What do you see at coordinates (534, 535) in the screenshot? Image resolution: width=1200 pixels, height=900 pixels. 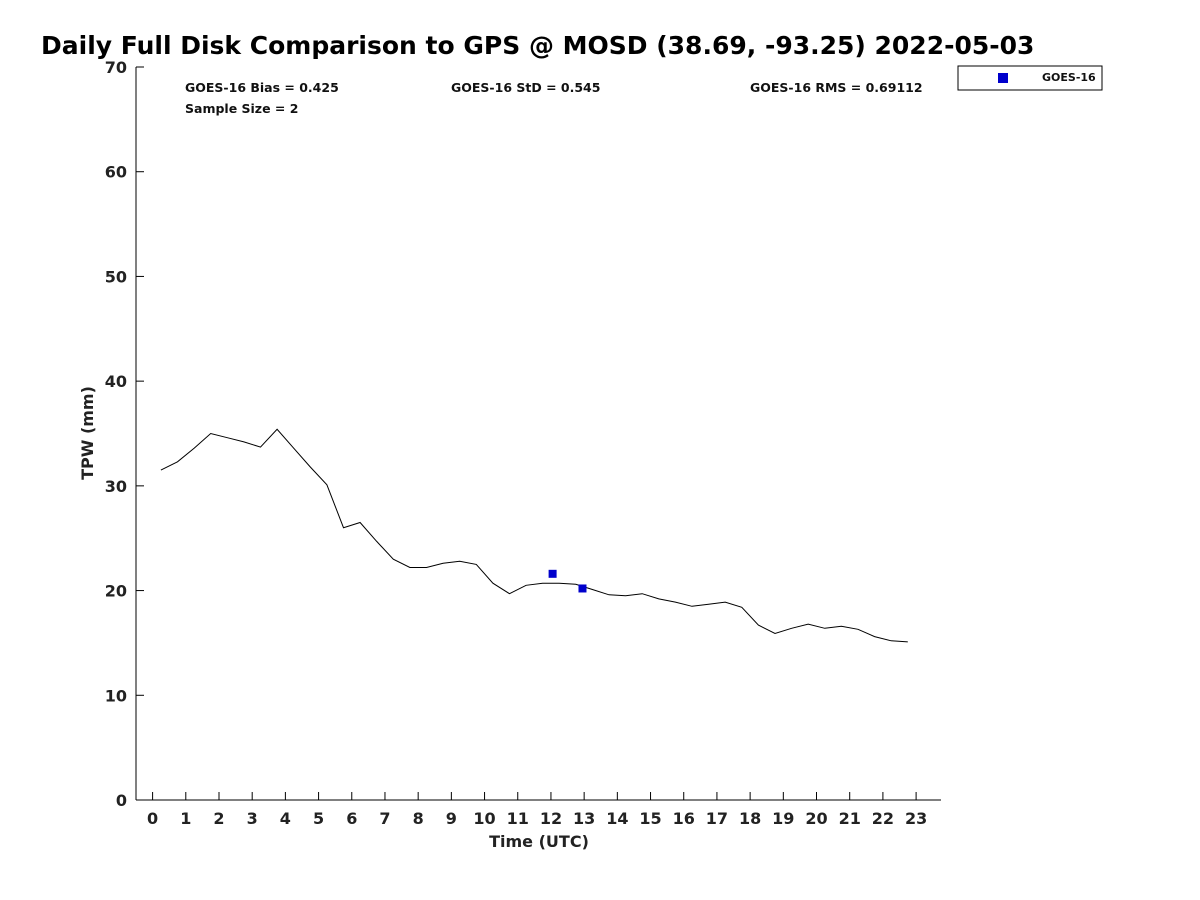 I see `gps-series-line` at bounding box center [534, 535].